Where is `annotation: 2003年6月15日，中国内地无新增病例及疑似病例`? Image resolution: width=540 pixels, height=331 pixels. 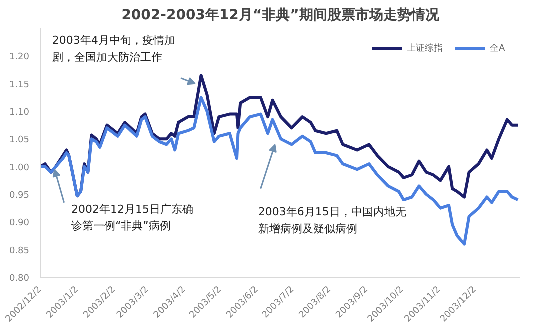
annotation: 2003年6月15日，中国内地无新增病例及疑似病例 is located at coordinates (332, 221).